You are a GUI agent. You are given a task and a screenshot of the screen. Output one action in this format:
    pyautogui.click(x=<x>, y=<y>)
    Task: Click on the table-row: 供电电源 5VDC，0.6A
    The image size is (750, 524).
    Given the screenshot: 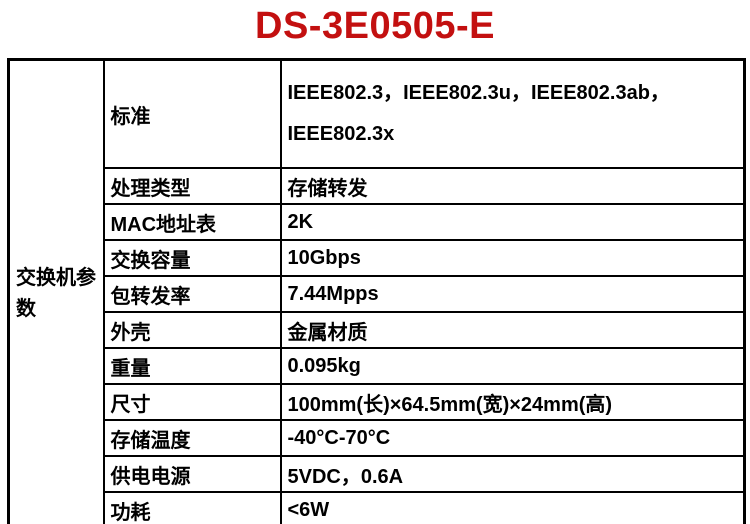 What is the action you would take?
    pyautogui.click(x=377, y=474)
    